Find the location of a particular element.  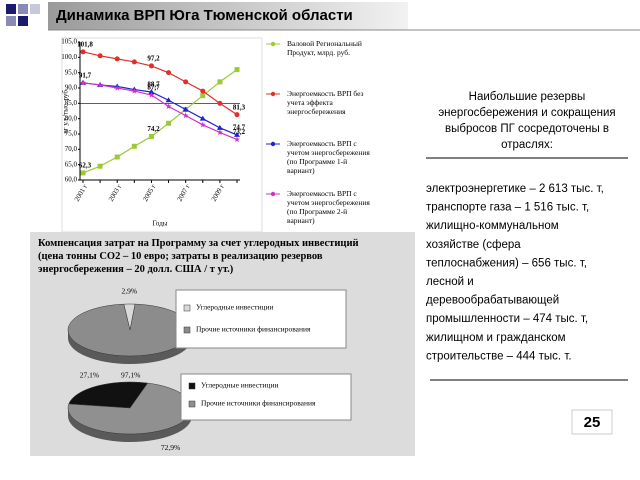

data-label: 73,2 is located at coordinates (239, 132).